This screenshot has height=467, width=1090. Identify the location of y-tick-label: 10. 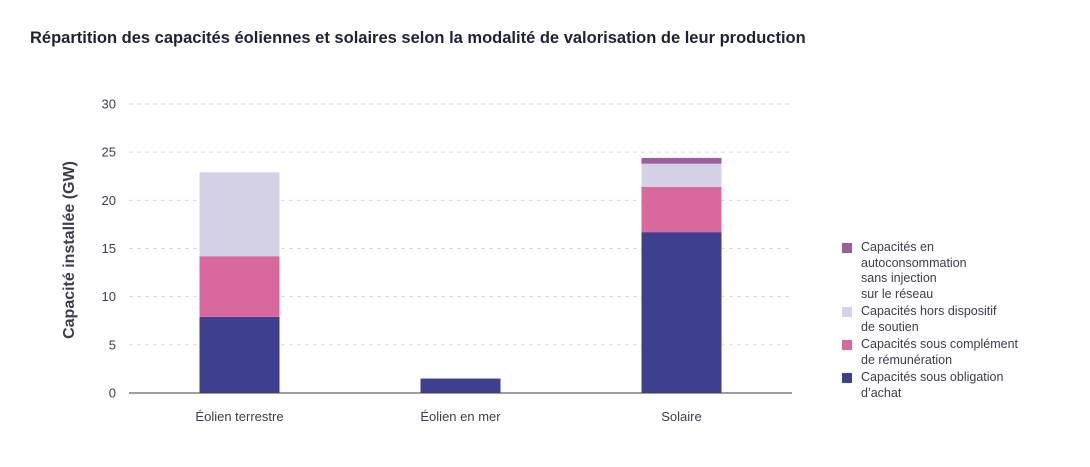
(109, 296).